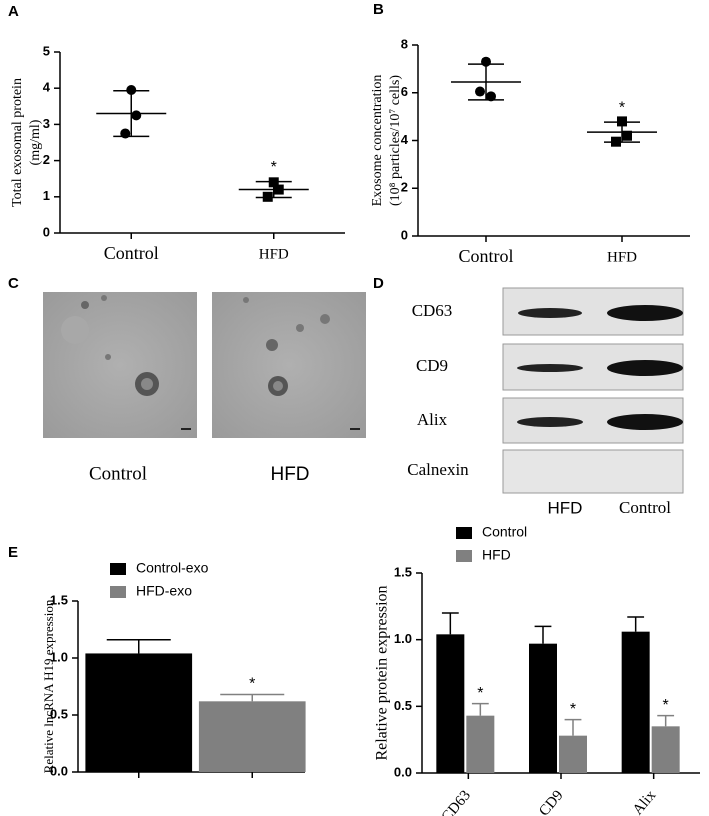  Describe the element at coordinates (164, 591) in the screenshot. I see `legend-label: HFD-exo` at that location.